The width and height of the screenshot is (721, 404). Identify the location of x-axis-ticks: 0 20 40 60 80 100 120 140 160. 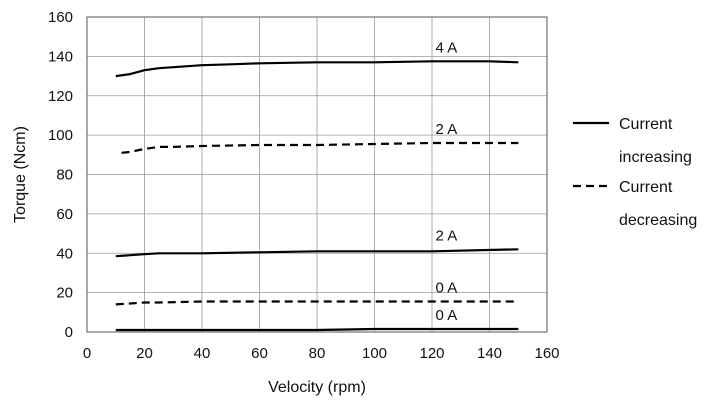
(321, 353).